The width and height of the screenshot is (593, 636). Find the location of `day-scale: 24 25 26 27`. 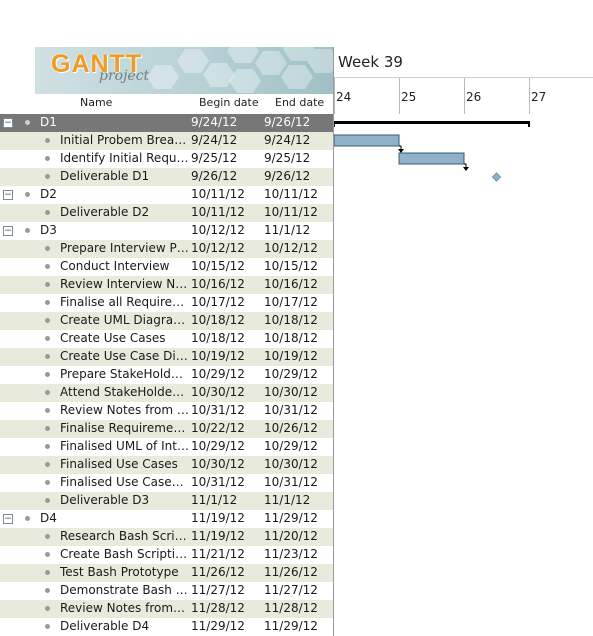

day-scale: 24 25 26 27 is located at coordinates (463, 95).